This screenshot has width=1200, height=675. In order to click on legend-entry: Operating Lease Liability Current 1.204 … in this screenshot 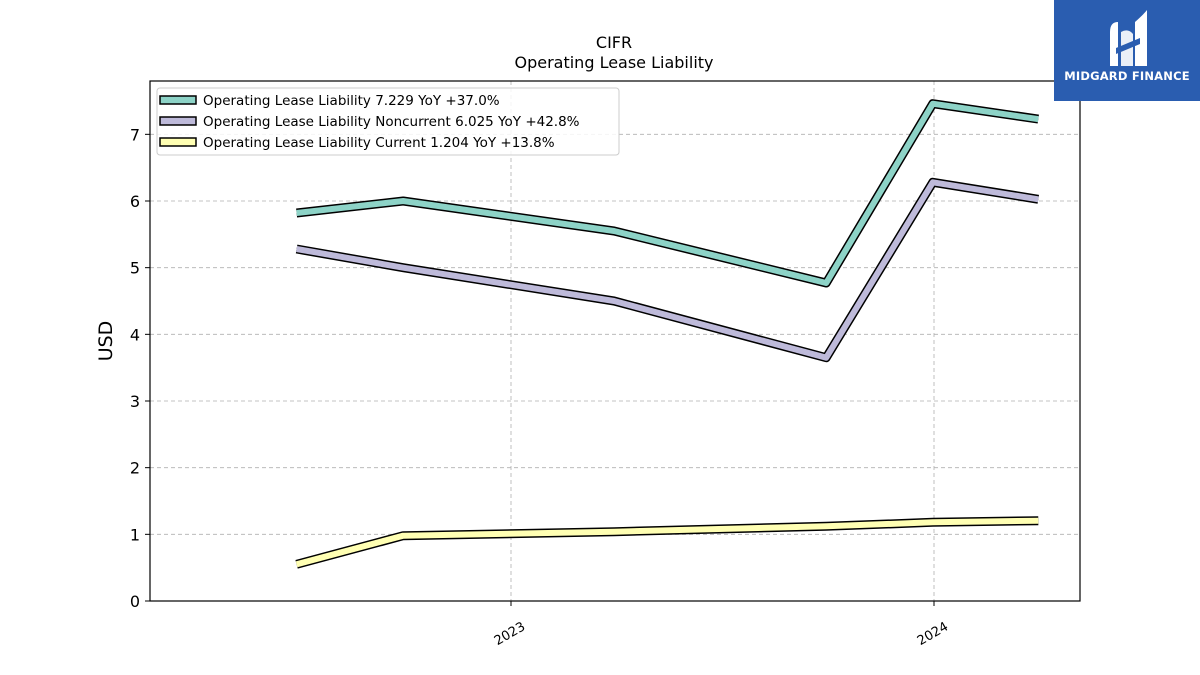, I will do `click(379, 143)`.